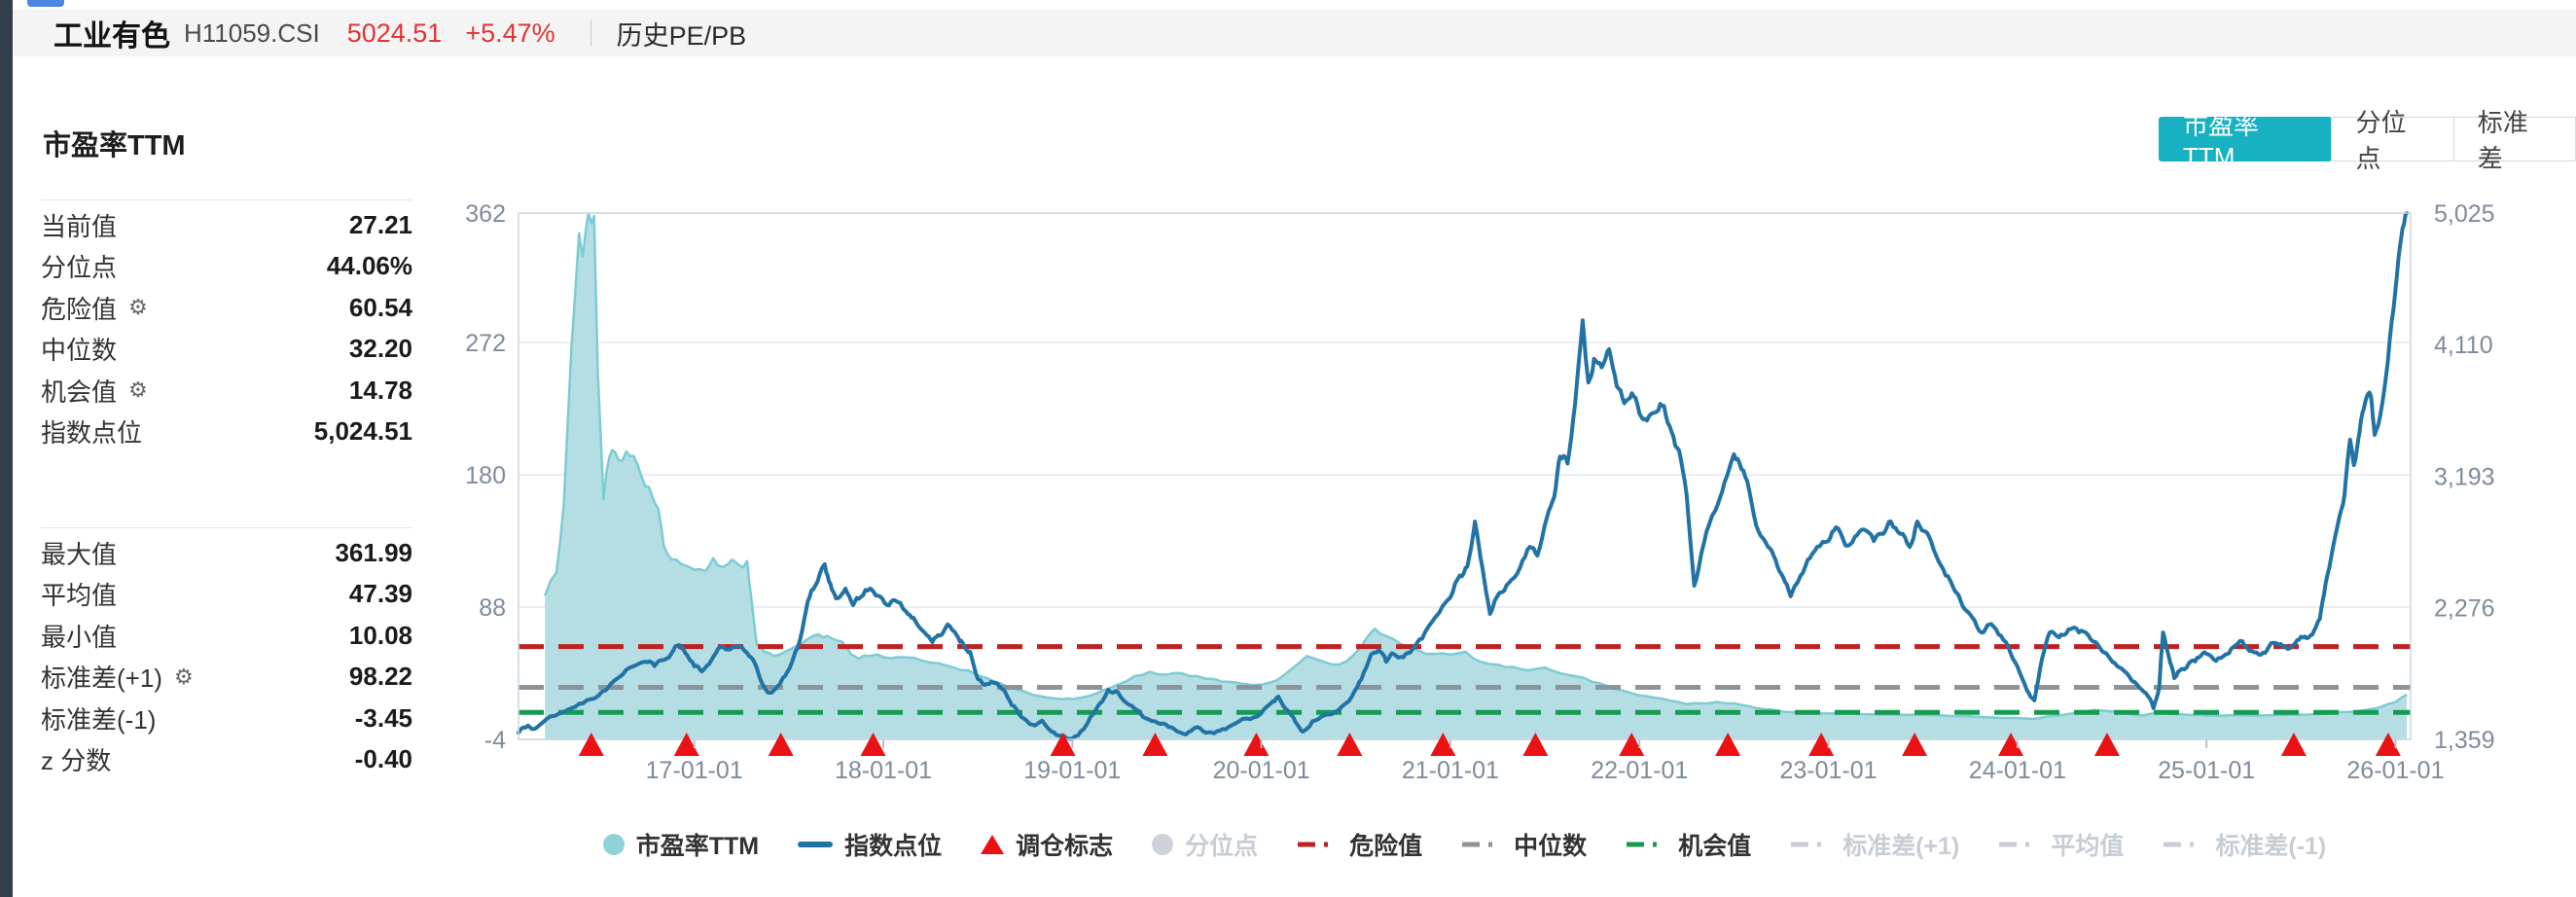 This screenshot has height=897, width=2576. I want to click on legend-item-opportunity-value: 机会值, so click(1688, 844).